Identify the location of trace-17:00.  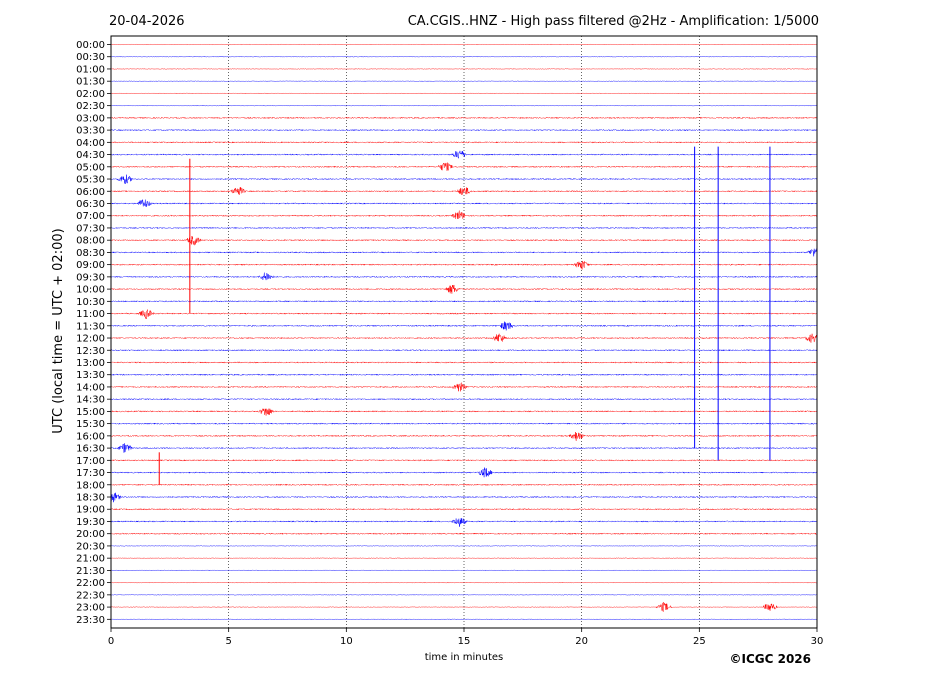
(464, 460).